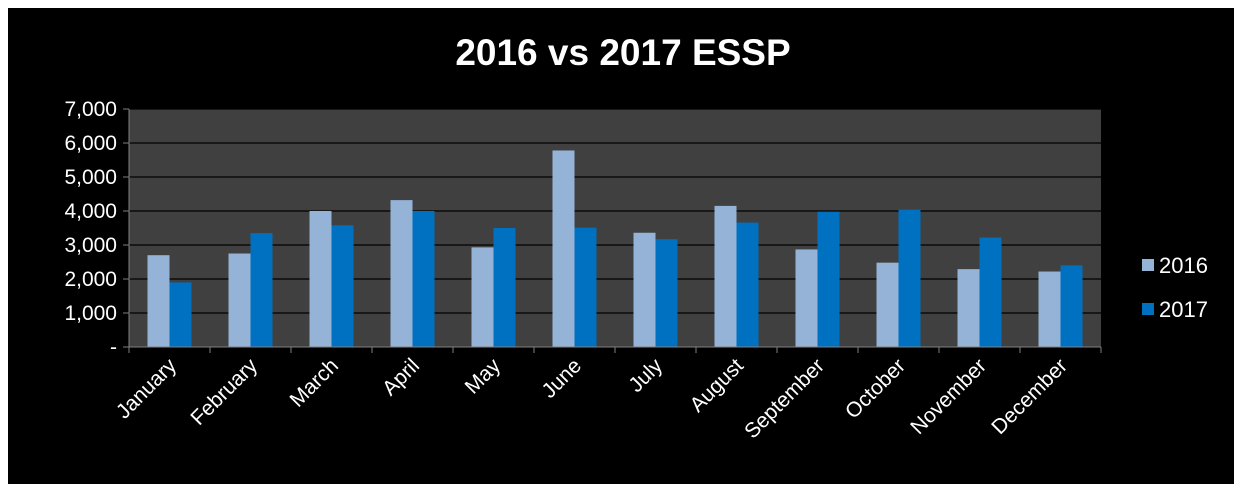 The width and height of the screenshot is (1244, 491). What do you see at coordinates (1175, 287) in the screenshot?
I see `legend: 2016 2017` at bounding box center [1175, 287].